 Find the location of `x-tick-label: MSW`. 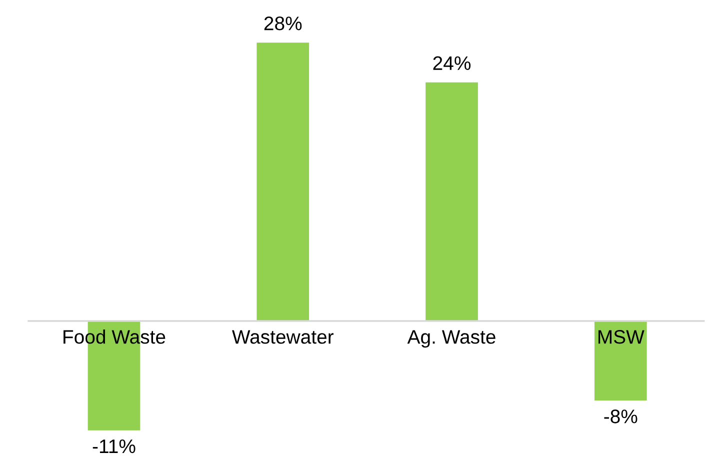

x-tick-label: MSW is located at coordinates (621, 337).